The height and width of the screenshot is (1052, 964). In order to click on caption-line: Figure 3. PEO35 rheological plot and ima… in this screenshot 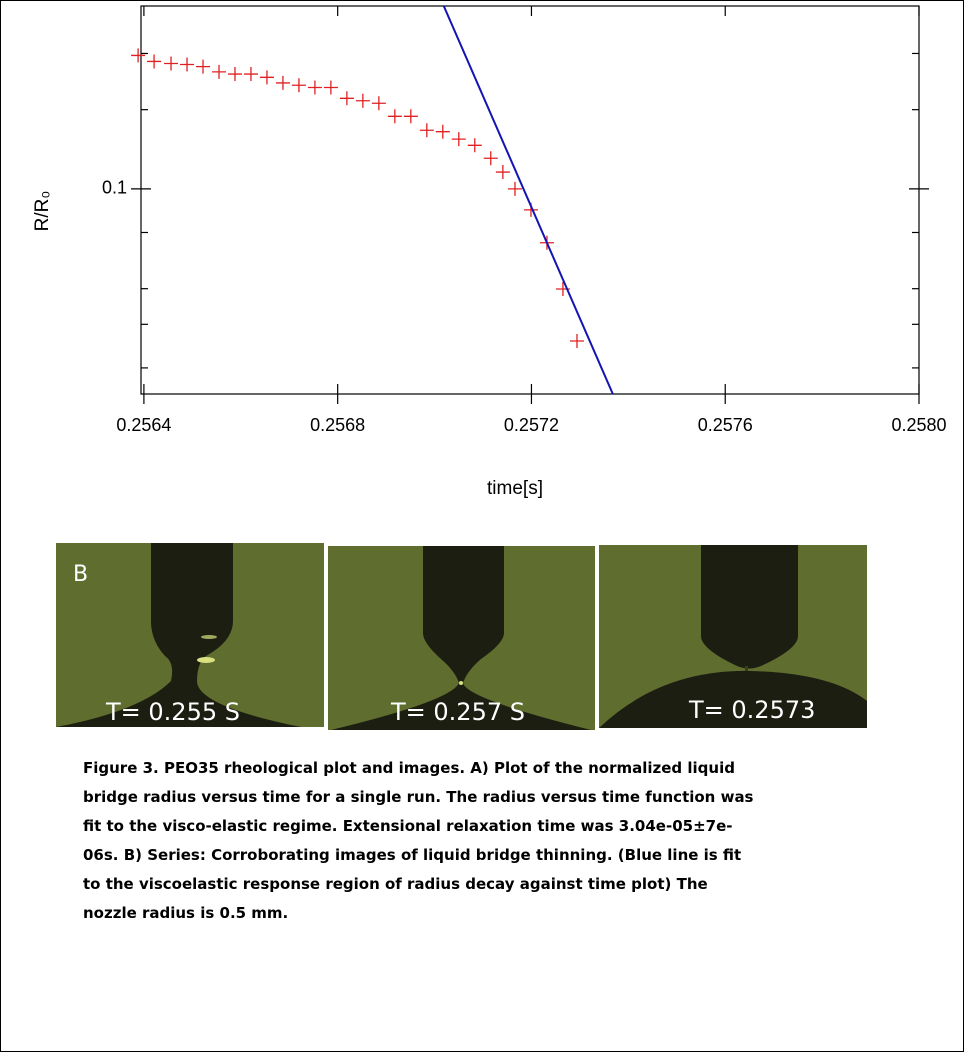, I will do `click(409, 768)`.